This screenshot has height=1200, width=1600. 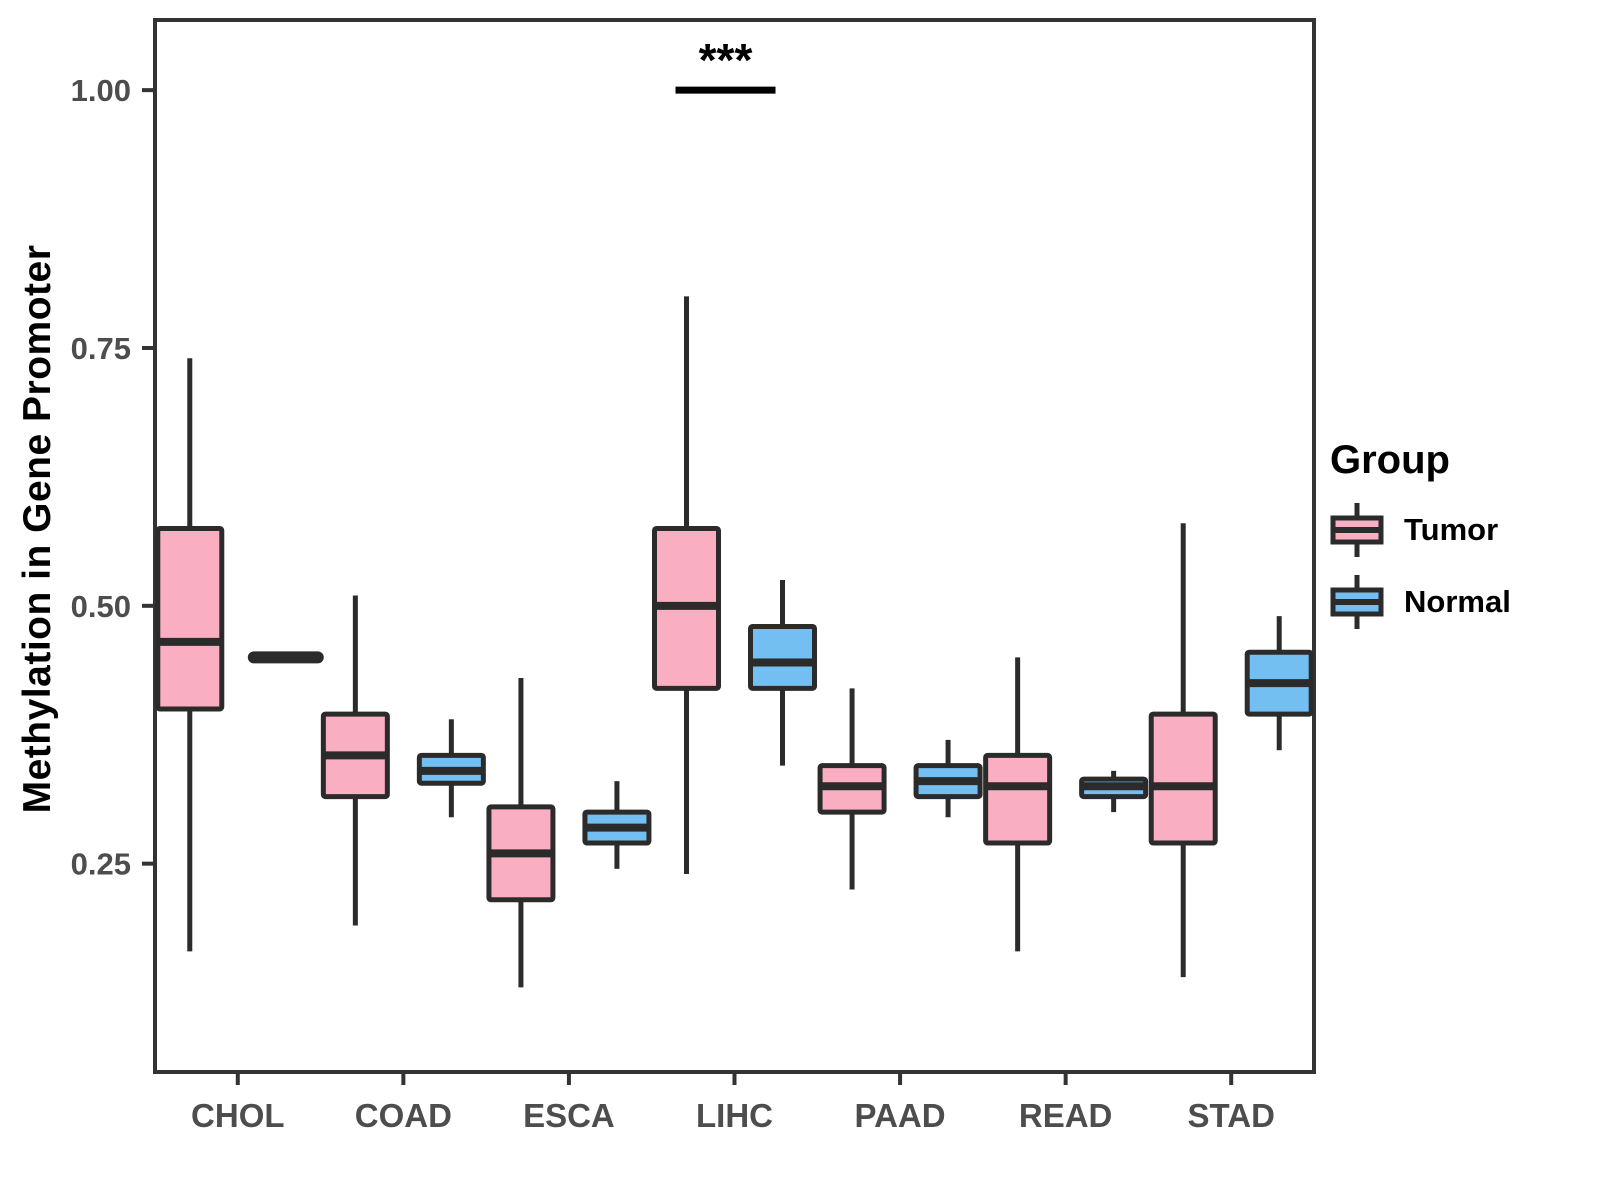 What do you see at coordinates (403, 1115) in the screenshot?
I see `x-tick-label: COAD` at bounding box center [403, 1115].